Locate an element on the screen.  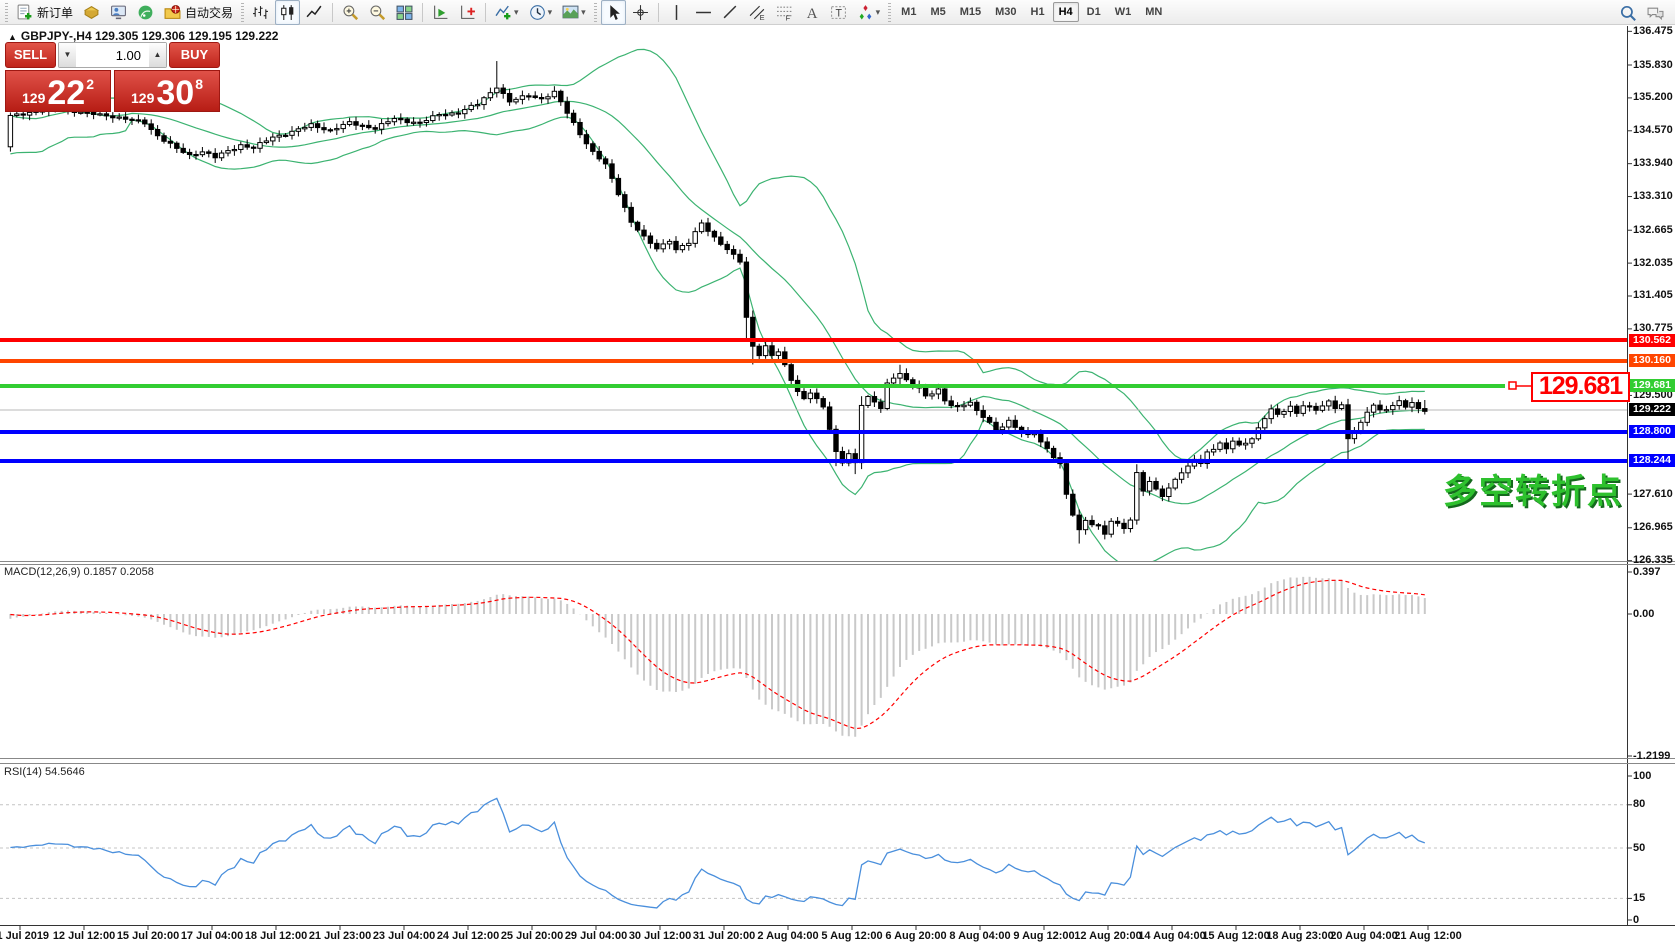
volume-input is located at coordinates (112, 55).